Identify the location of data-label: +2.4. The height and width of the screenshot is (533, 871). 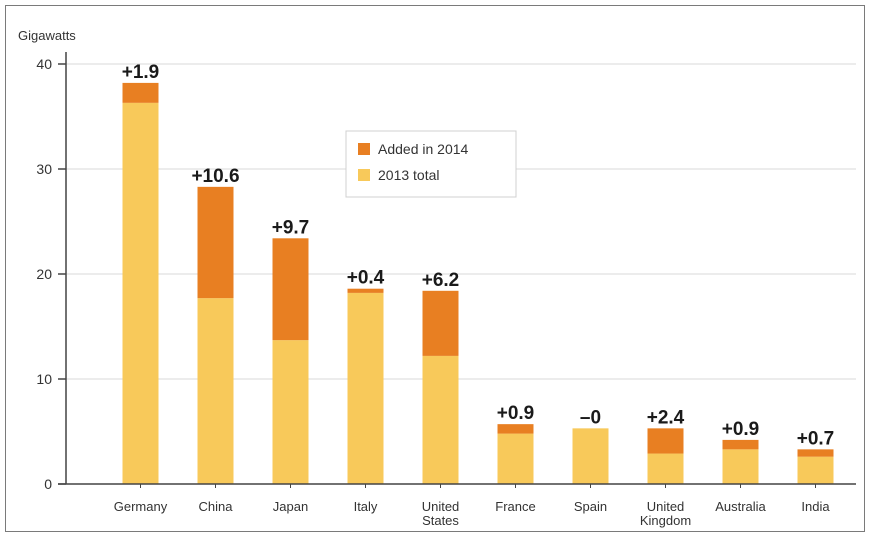
(666, 417).